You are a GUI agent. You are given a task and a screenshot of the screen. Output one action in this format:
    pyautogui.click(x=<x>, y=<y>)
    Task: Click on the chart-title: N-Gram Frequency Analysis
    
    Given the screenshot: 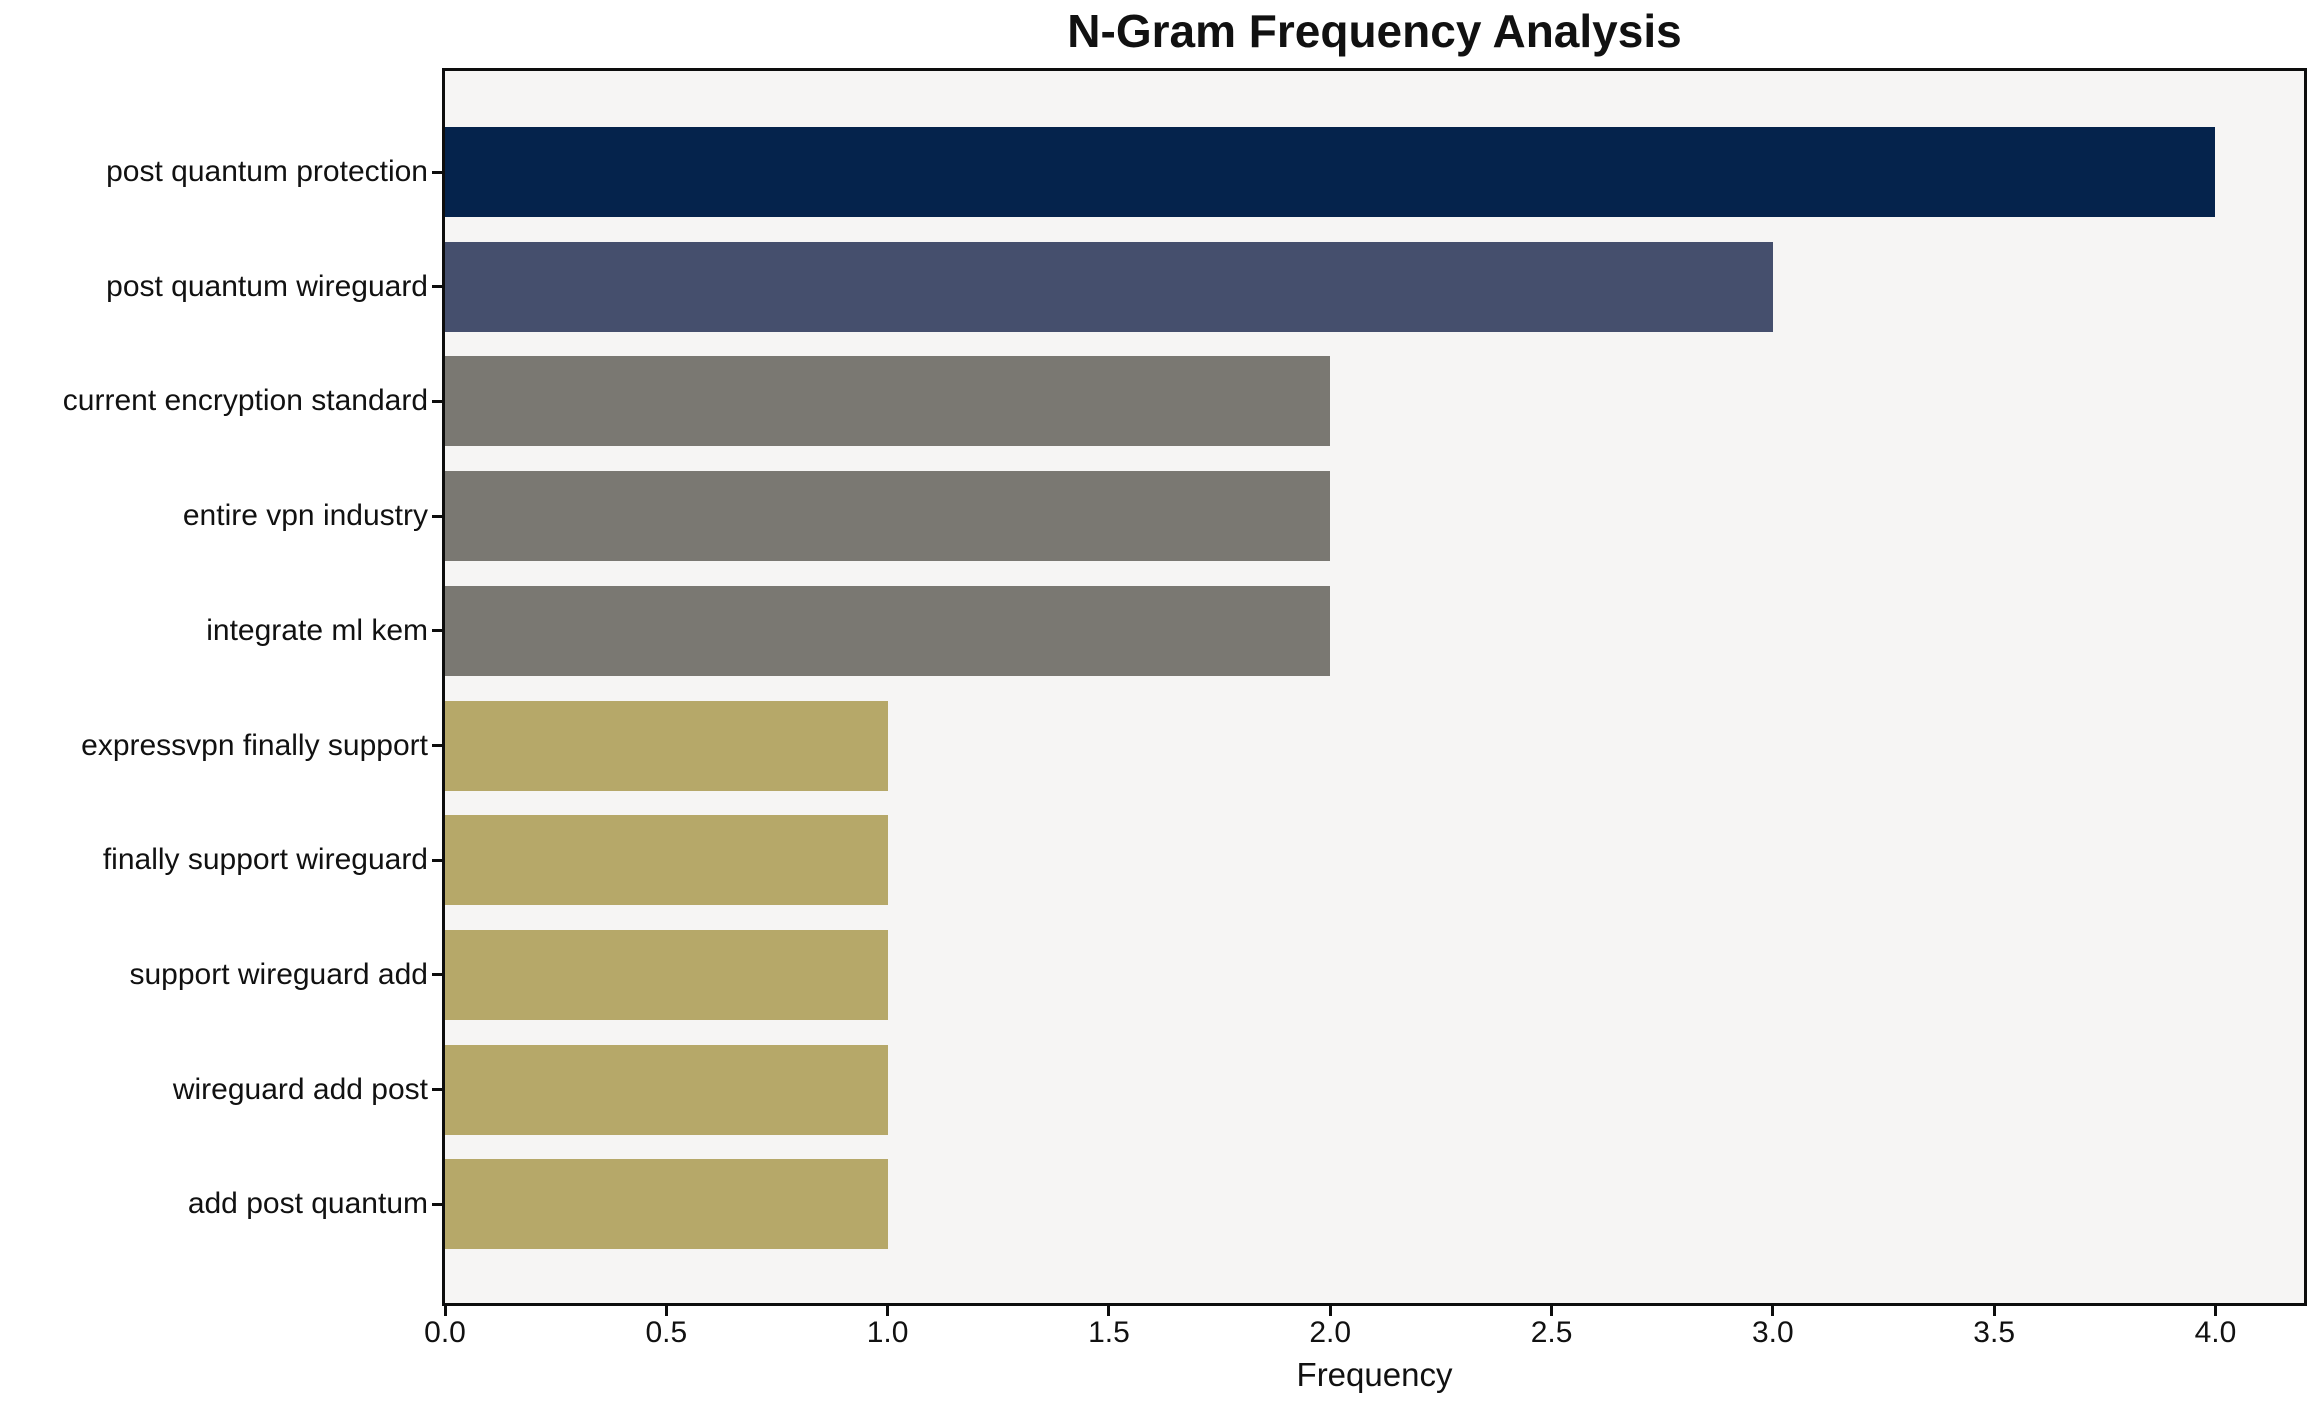 What is the action you would take?
    pyautogui.click(x=1374, y=31)
    